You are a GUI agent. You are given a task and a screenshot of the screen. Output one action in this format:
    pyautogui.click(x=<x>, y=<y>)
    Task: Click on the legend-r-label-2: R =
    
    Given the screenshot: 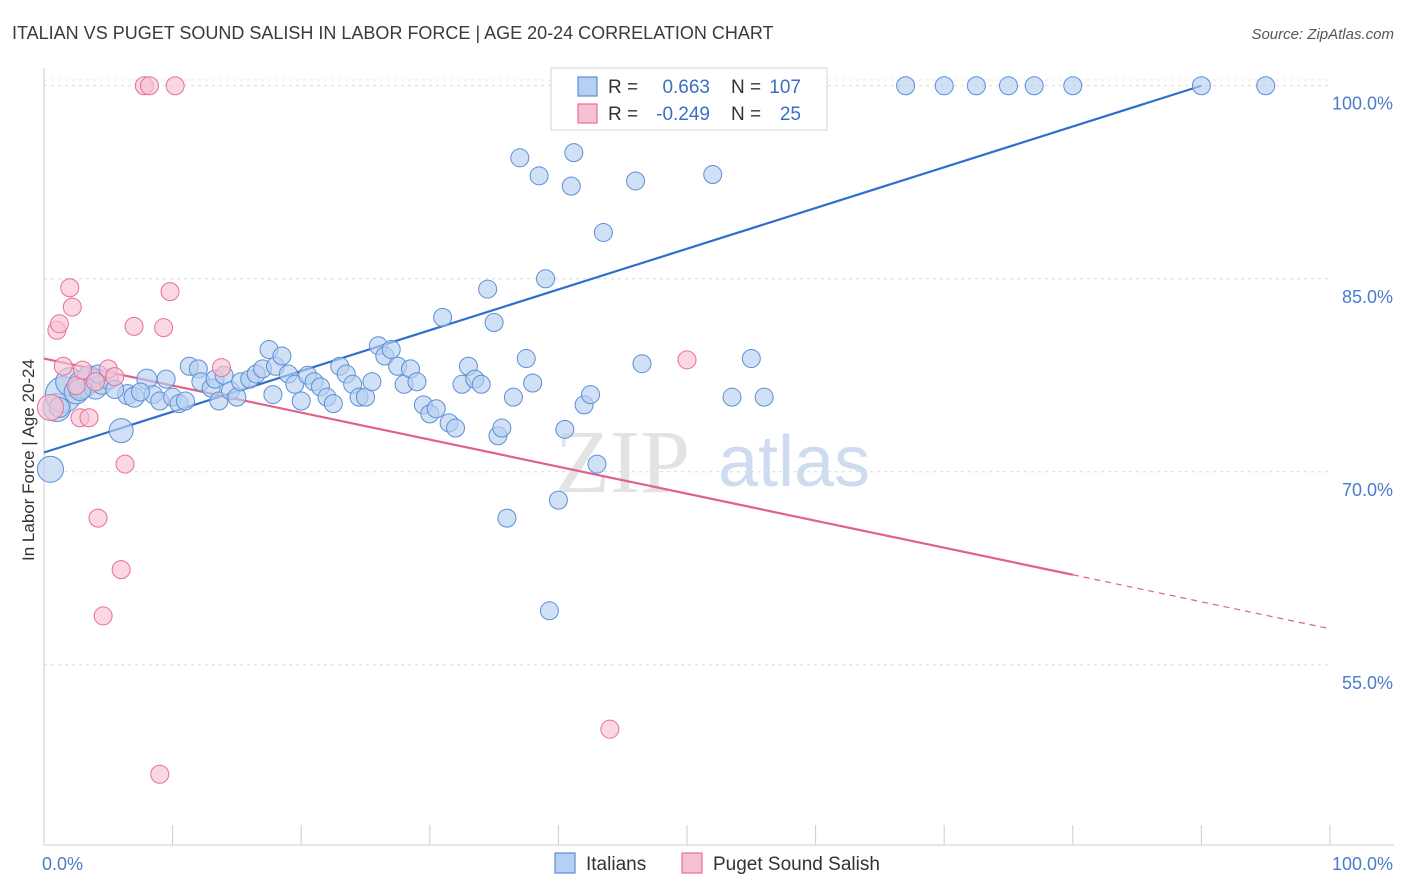 What is the action you would take?
    pyautogui.click(x=623, y=114)
    